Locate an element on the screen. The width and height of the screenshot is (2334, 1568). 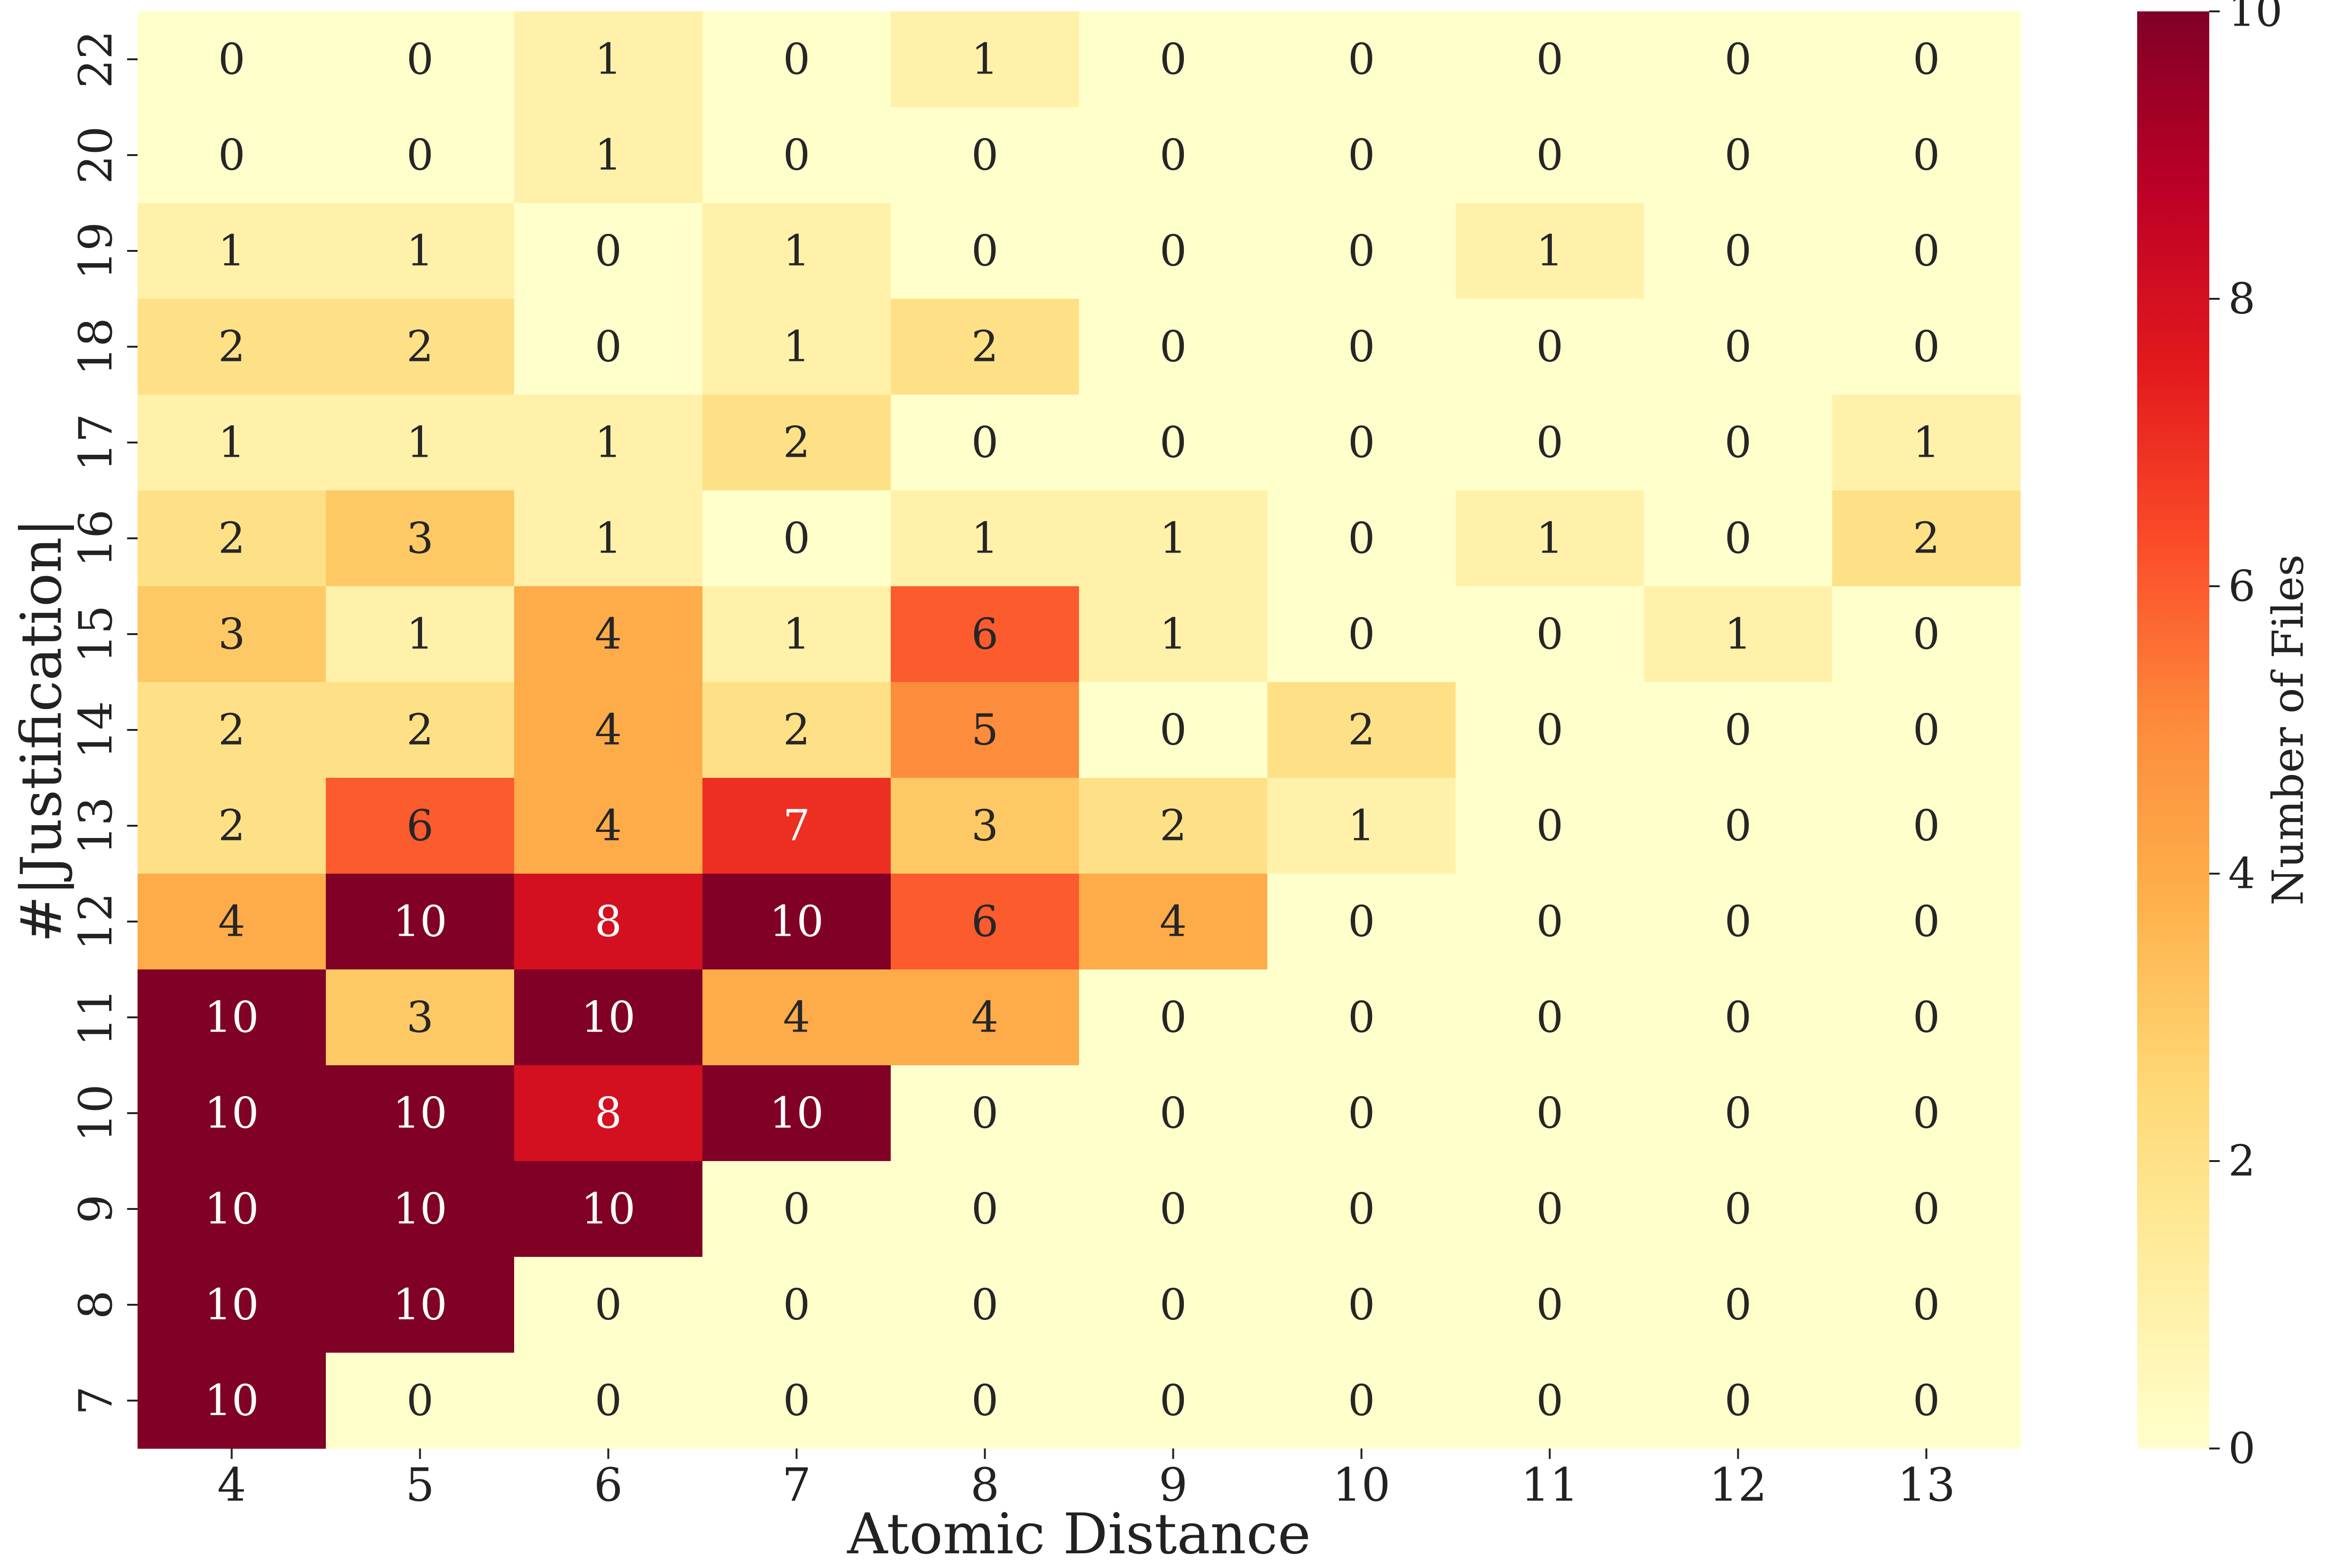
y-tick-label: 15 is located at coordinates (95, 634).